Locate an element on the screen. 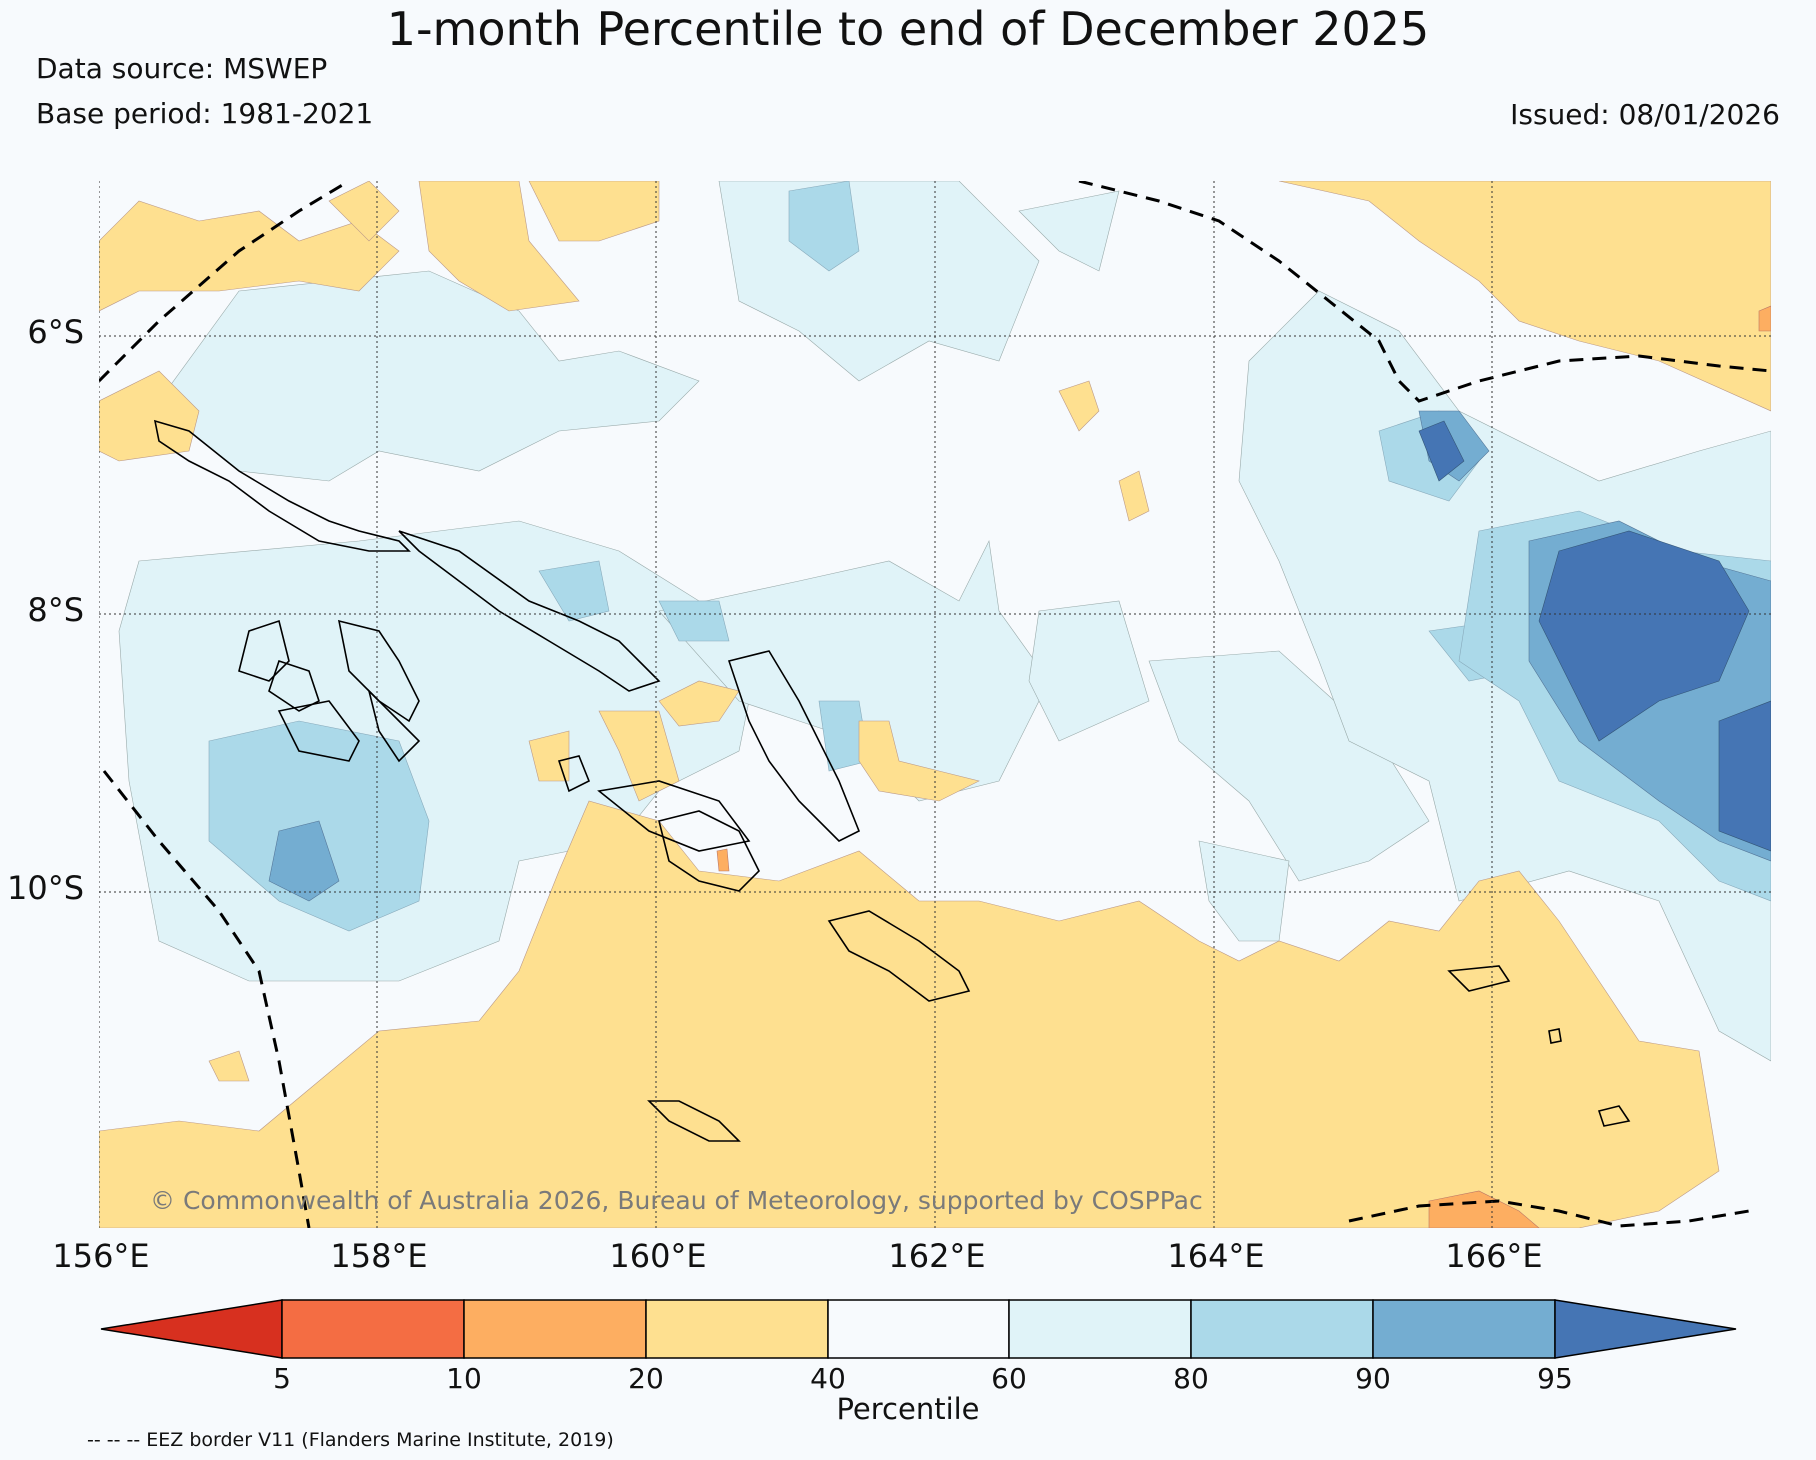 Image resolution: width=1816 pixels, height=1460 pixels. lon-label-158e: 158°E is located at coordinates (379, 1256).